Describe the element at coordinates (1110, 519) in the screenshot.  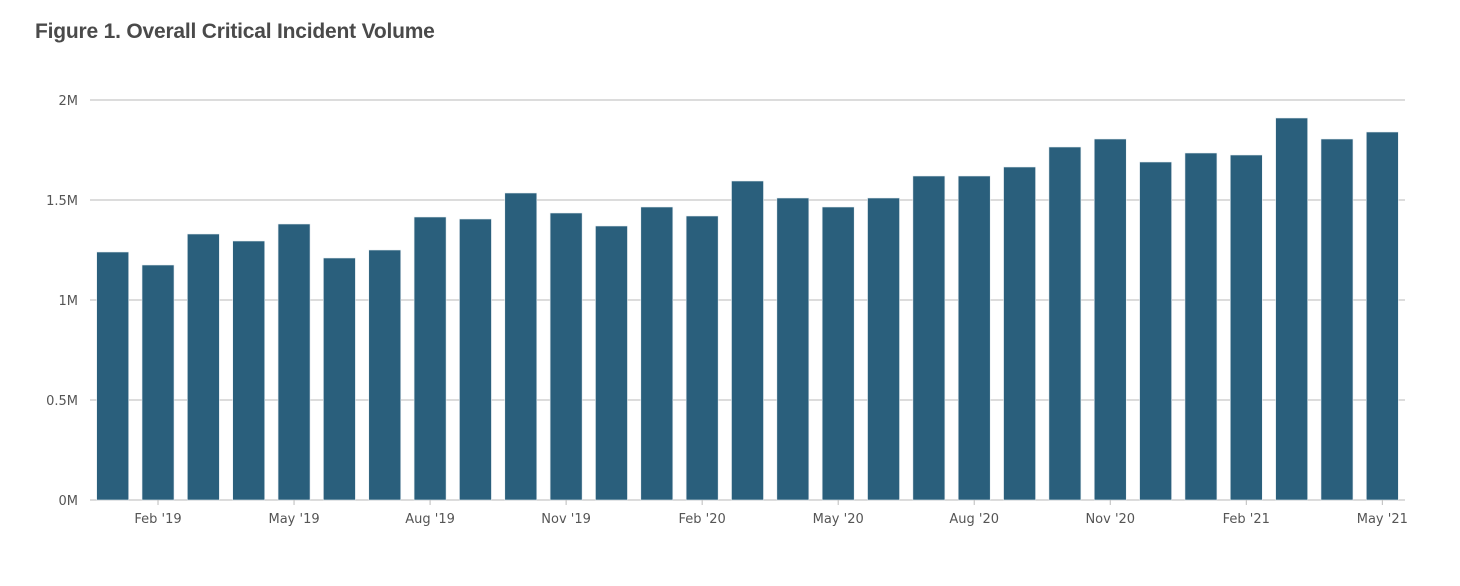
I see `x-tick-label: Nov '20` at that location.